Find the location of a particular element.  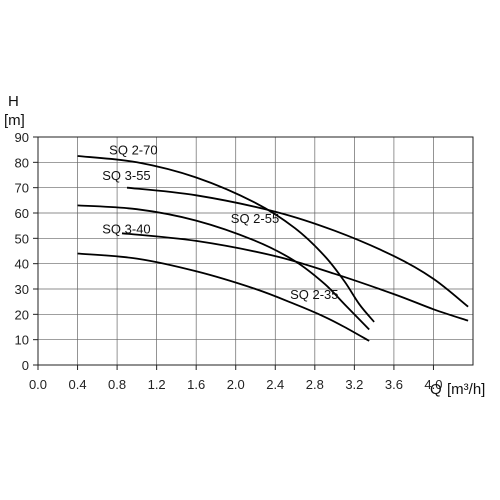

series-label-sq-3-40: SQ 3-40 is located at coordinates (126, 228).